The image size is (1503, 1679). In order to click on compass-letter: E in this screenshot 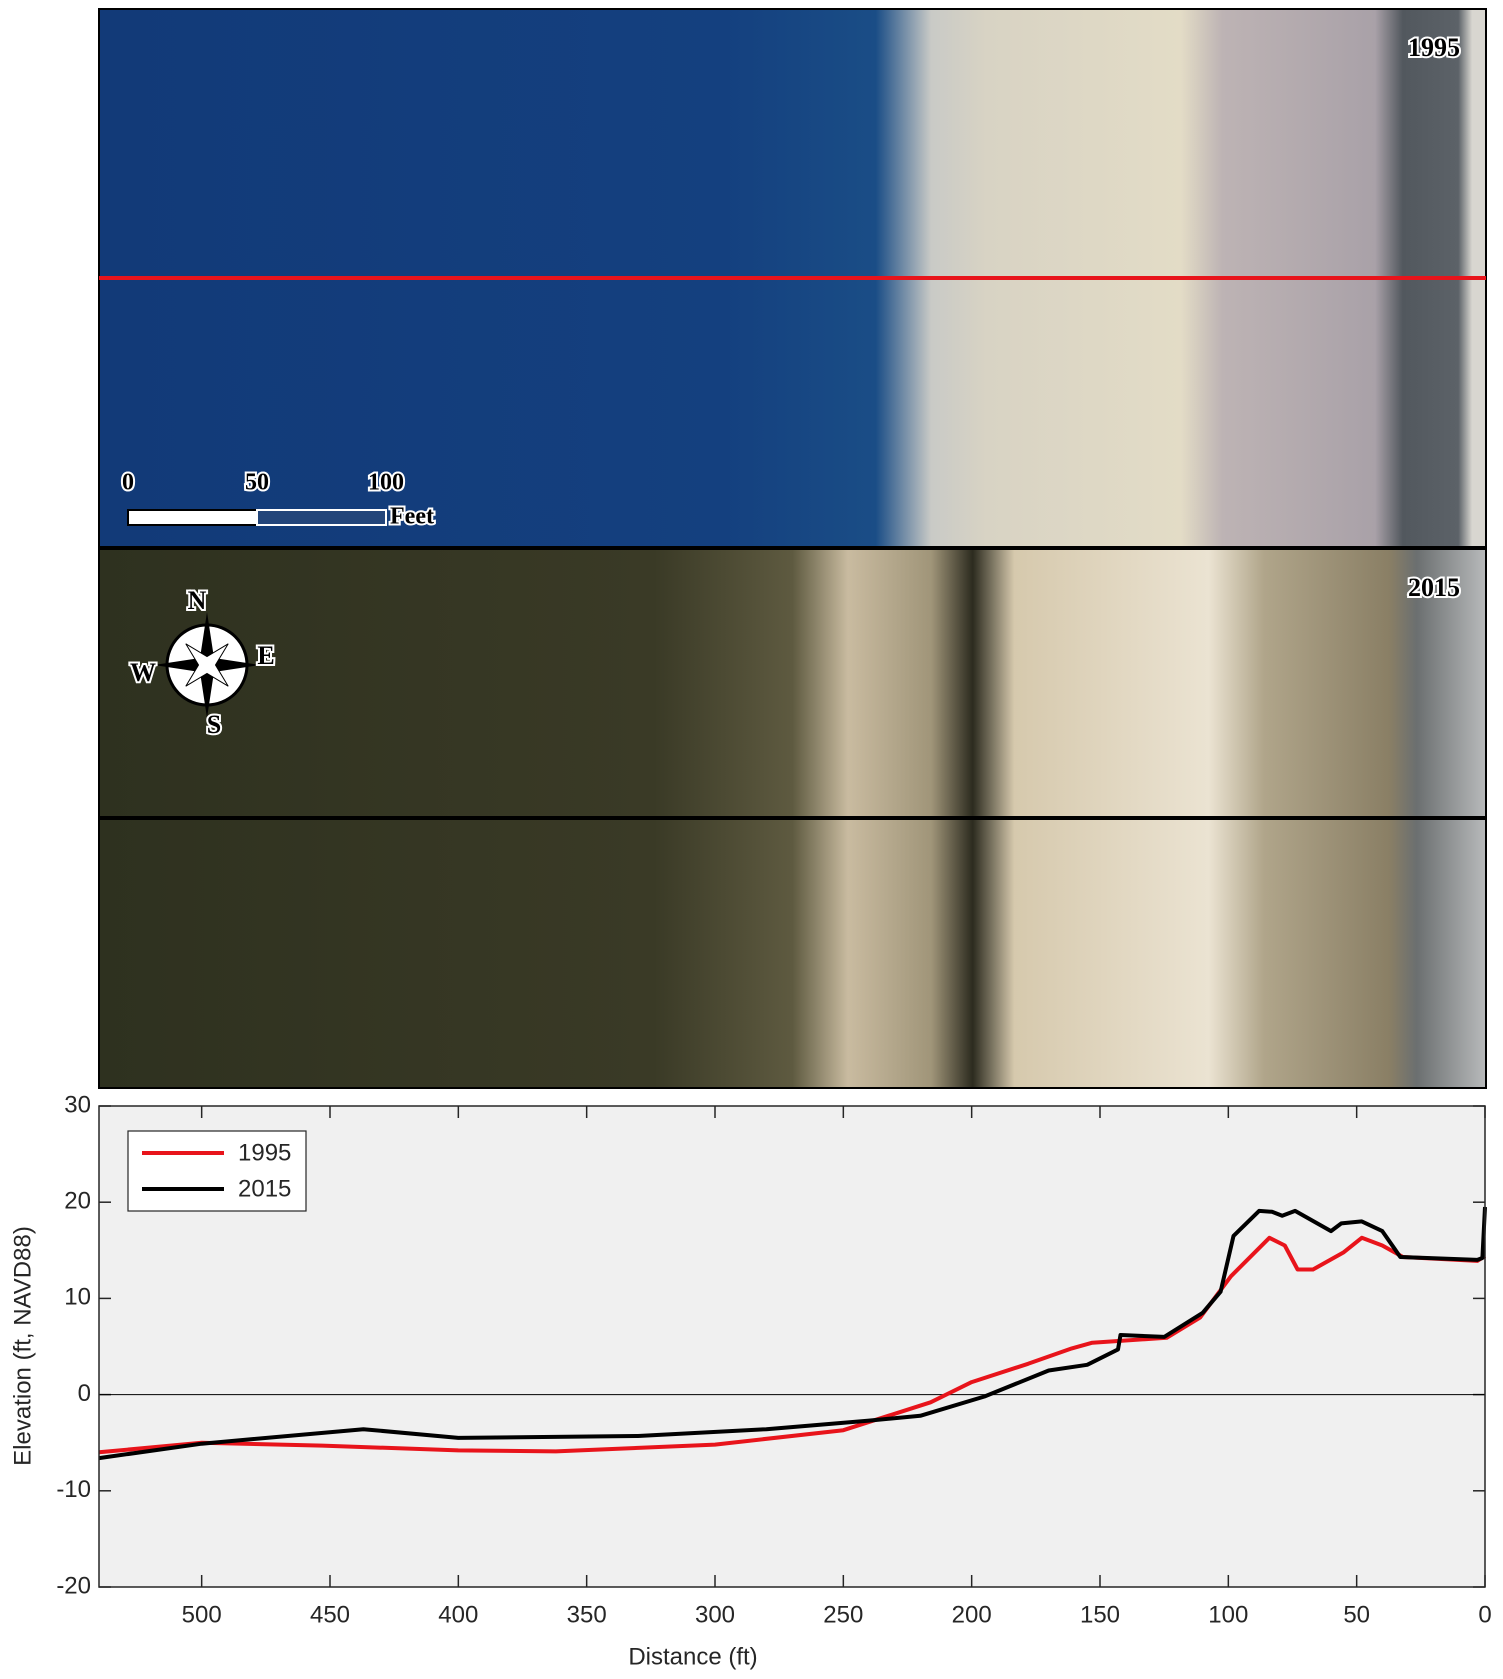, I will do `click(265, 655)`.